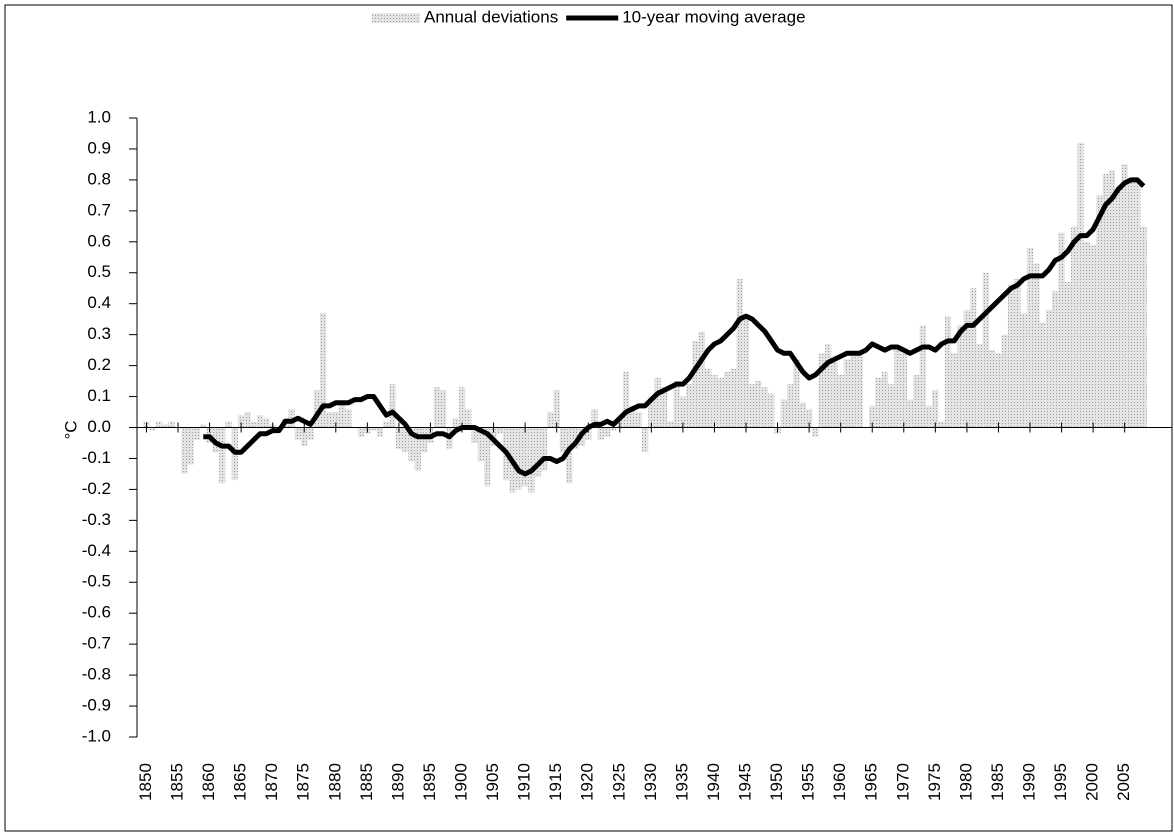  I want to click on x-tick-label: 1885, so click(366, 782).